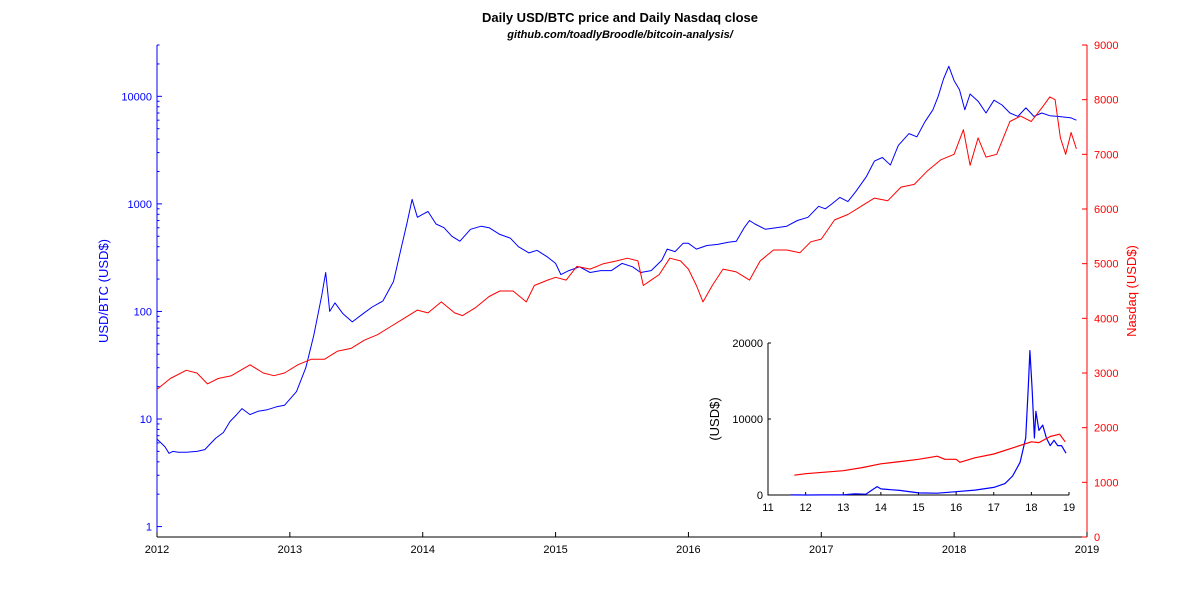 The image size is (1200, 603). Describe the element at coordinates (1031, 508) in the screenshot. I see `inset-x-tick-label: 18` at that location.